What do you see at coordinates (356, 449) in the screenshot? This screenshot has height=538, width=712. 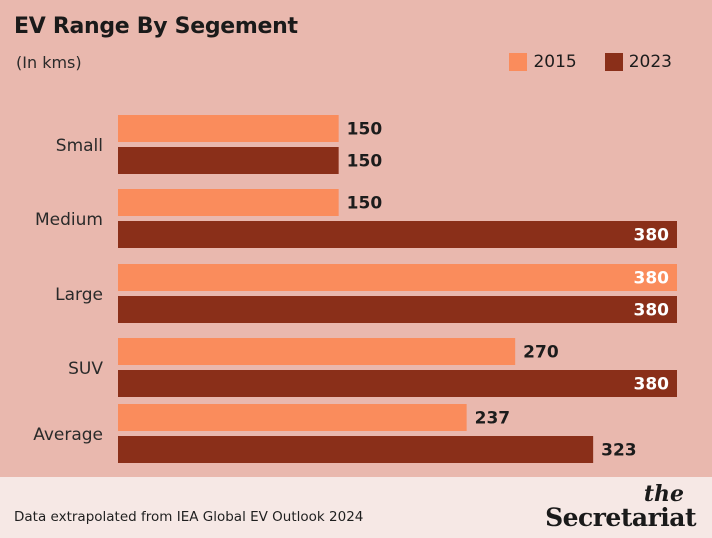 I see `bar-average-2023` at bounding box center [356, 449].